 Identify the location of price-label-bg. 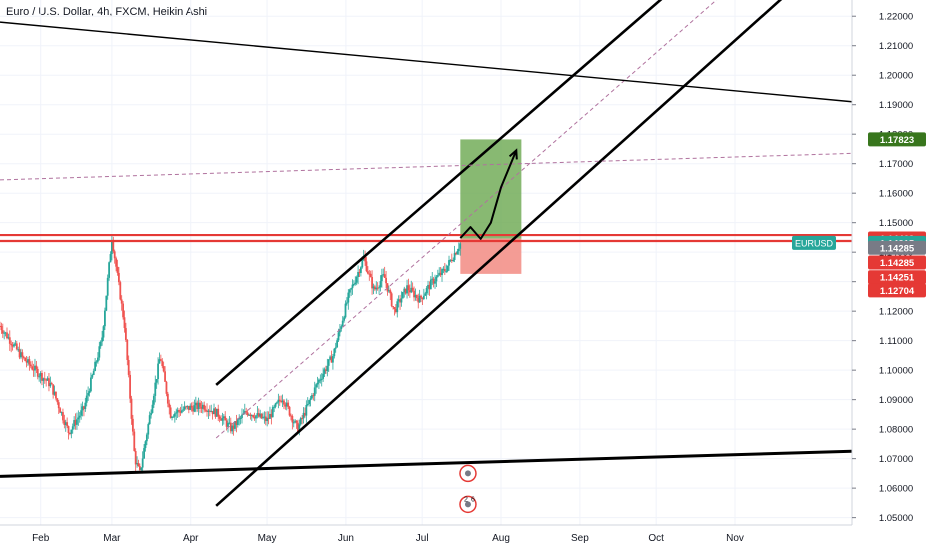
(897, 139).